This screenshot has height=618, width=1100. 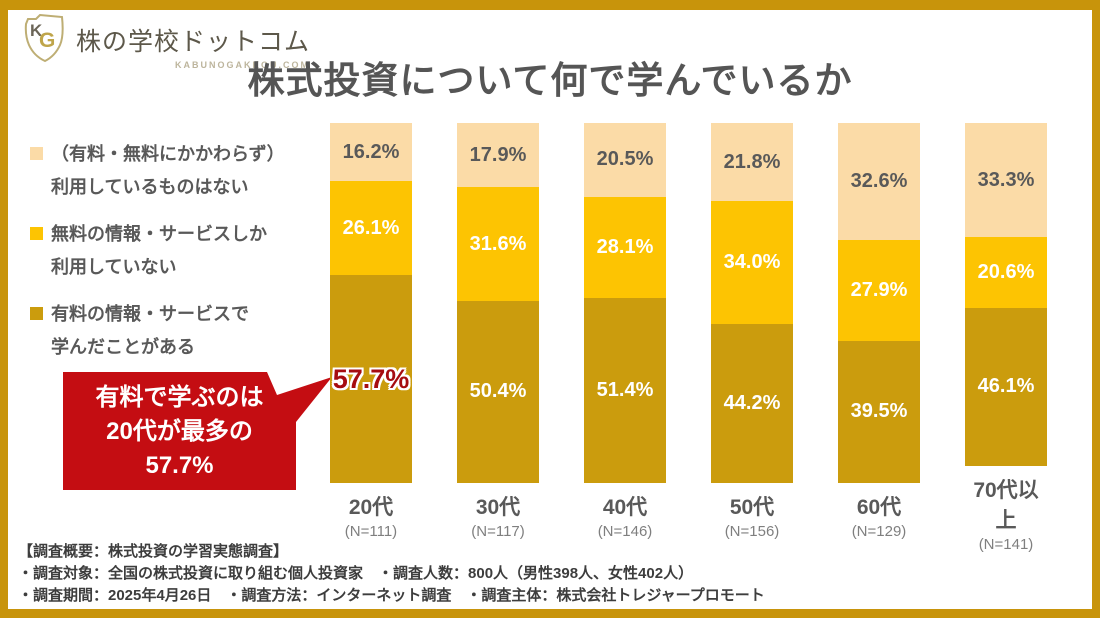 I want to click on sample-size-label: (N=146), so click(x=625, y=531).